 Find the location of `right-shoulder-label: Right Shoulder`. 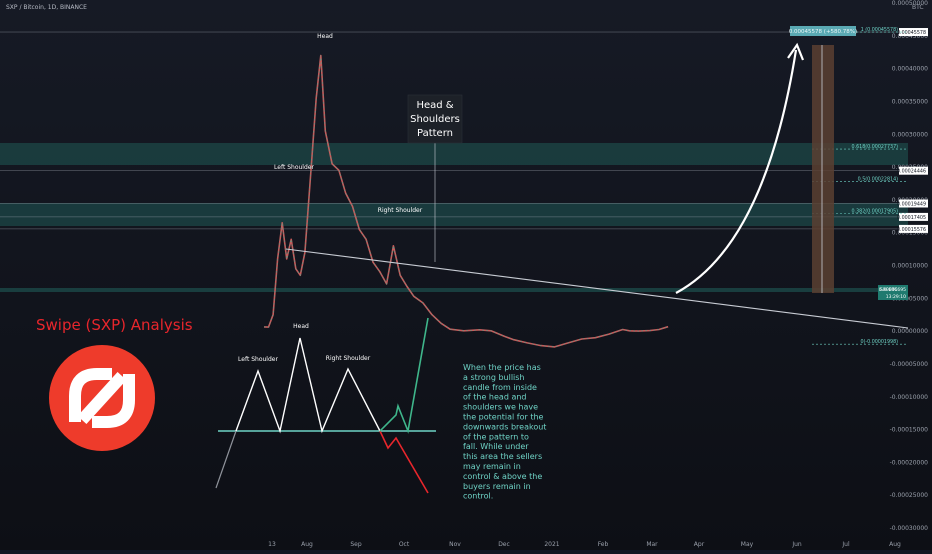

right-shoulder-label: Right Shoulder is located at coordinates (400, 210).